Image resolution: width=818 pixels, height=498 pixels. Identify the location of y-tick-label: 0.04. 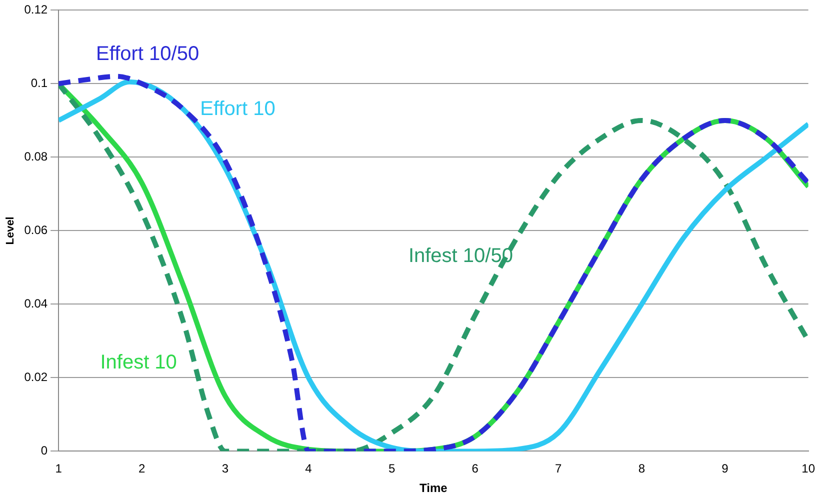
(36, 303).